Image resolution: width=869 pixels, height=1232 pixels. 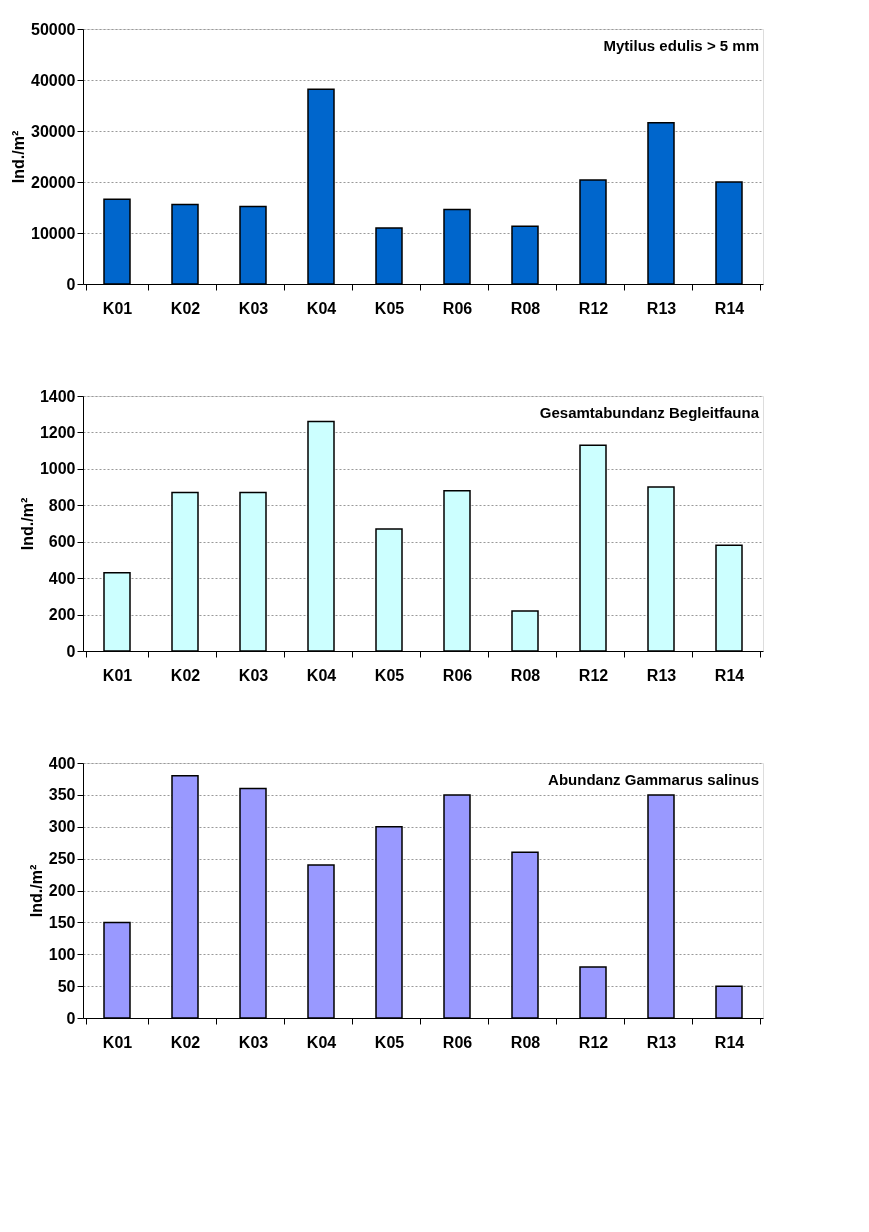 I want to click on y-tick-label: 50, so click(x=66, y=986).